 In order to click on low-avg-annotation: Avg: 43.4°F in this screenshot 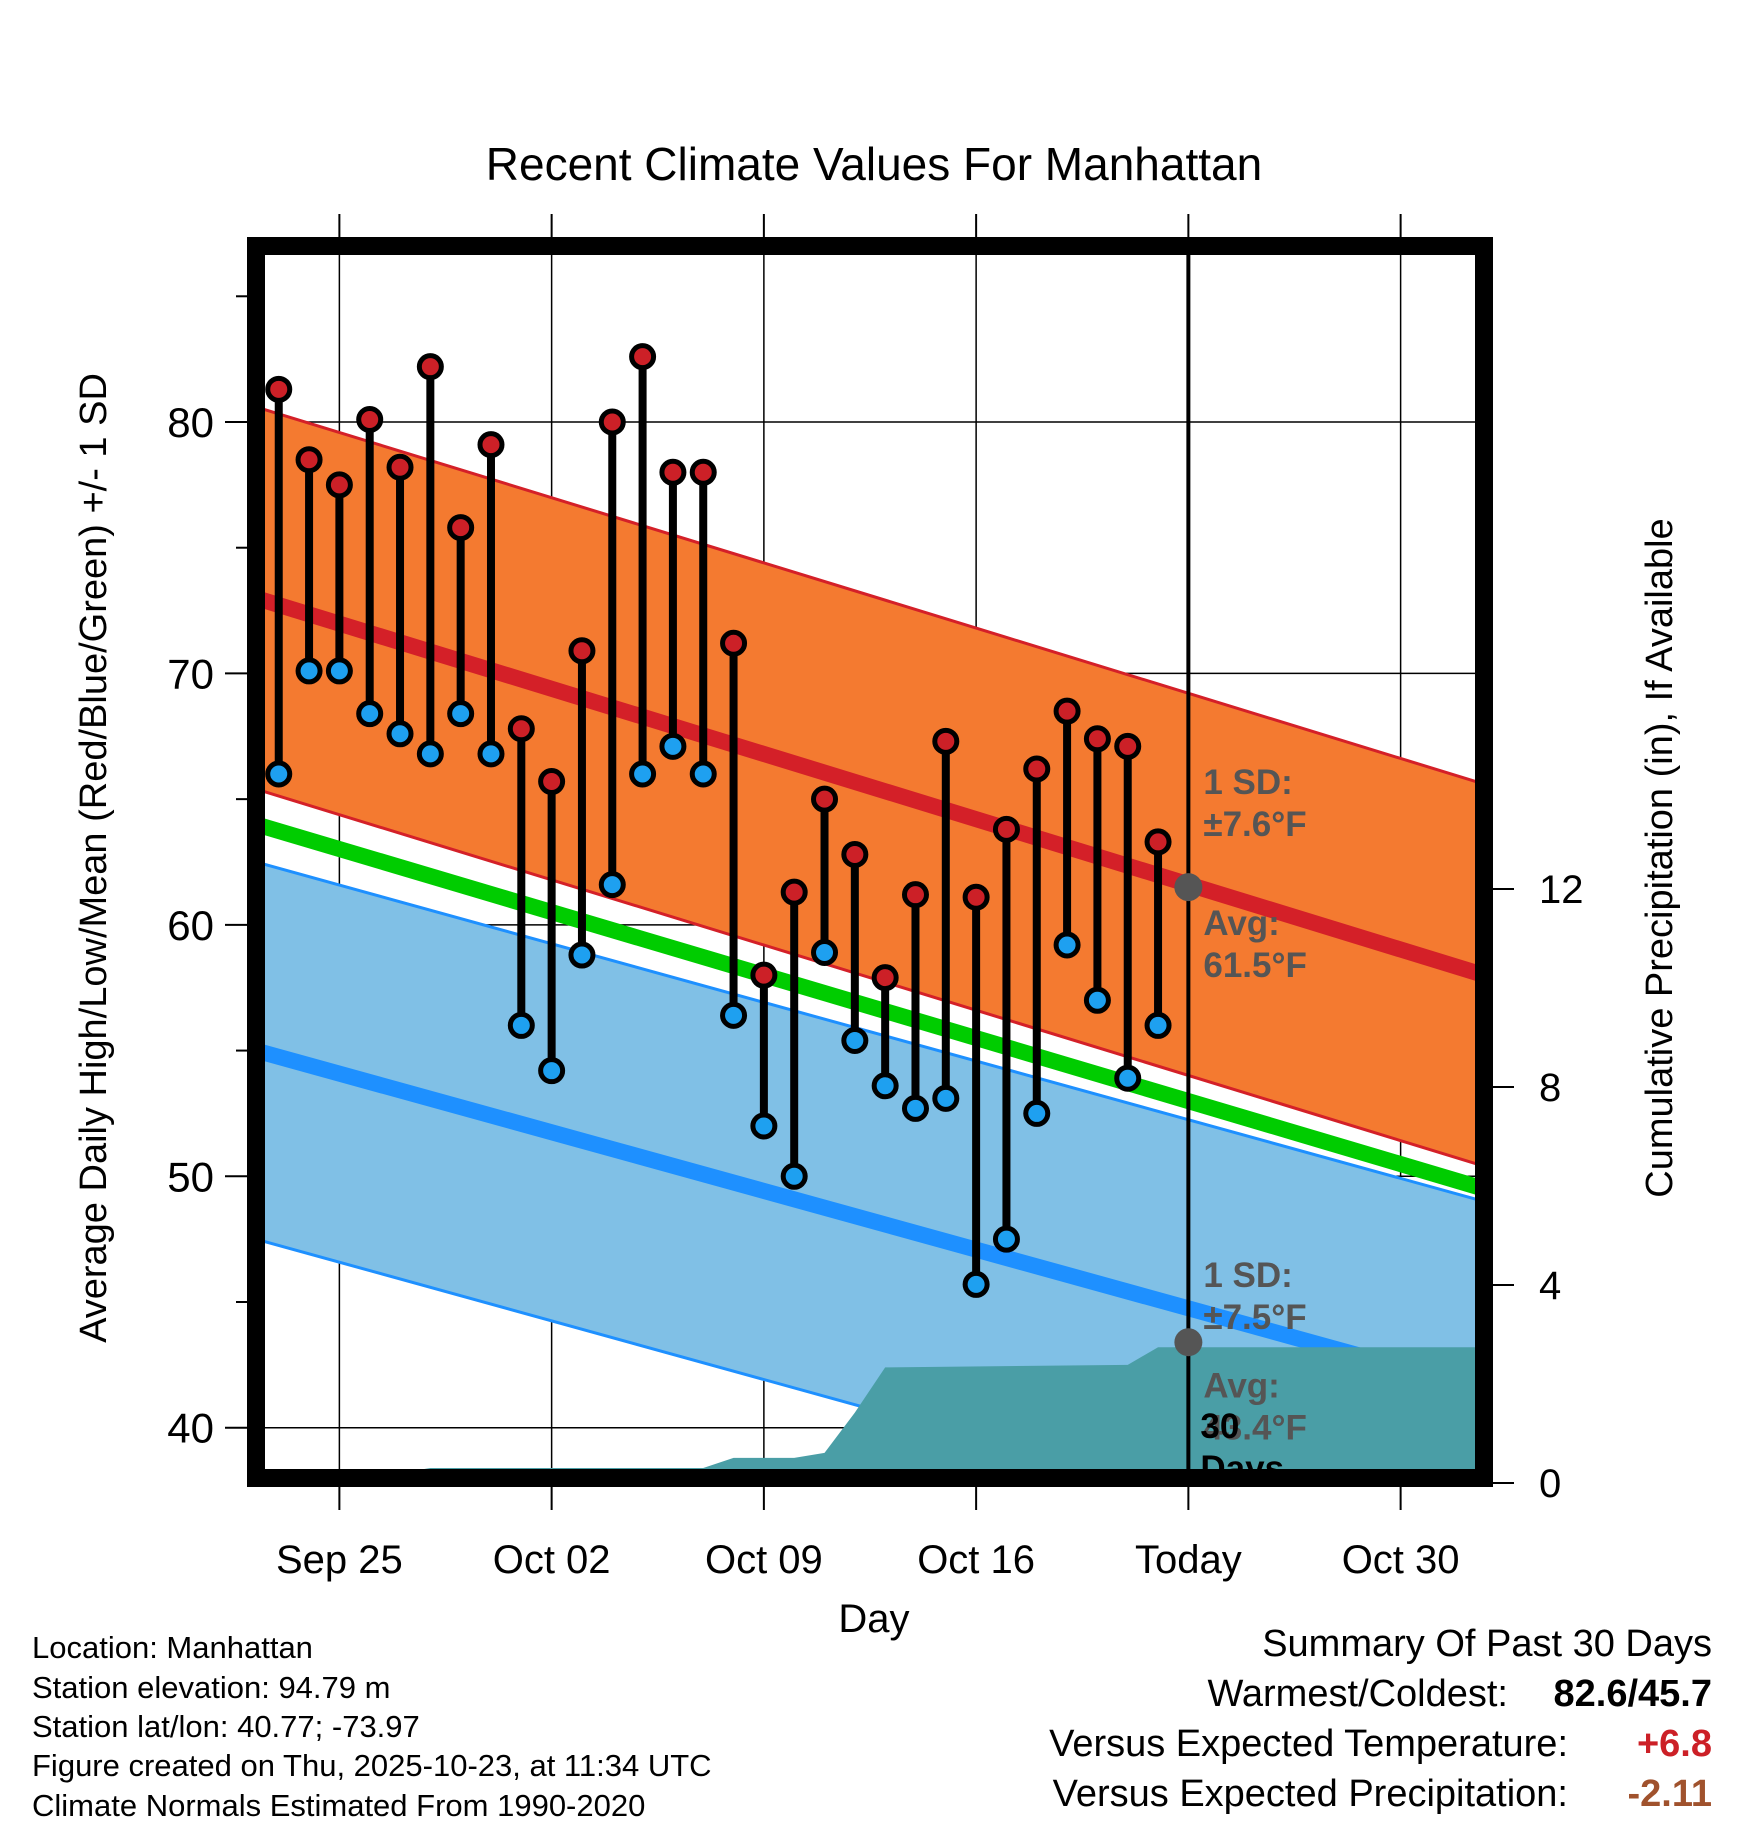, I will do `click(1255, 1407)`.